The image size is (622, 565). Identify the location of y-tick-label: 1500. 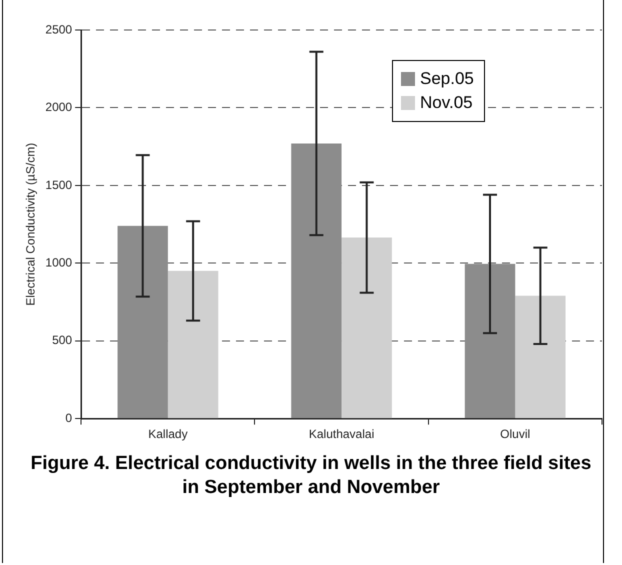
(58, 185).